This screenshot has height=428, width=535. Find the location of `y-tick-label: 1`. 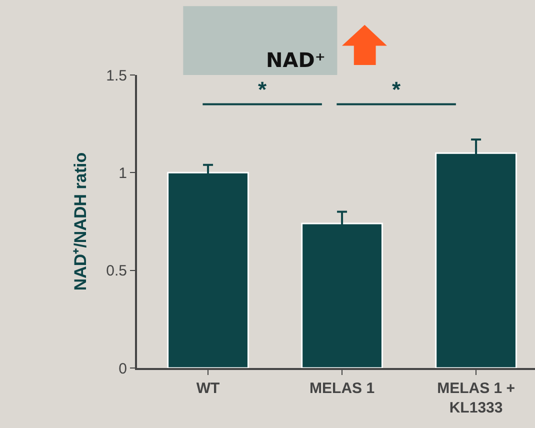

y-tick-label: 1 is located at coordinates (122, 173).